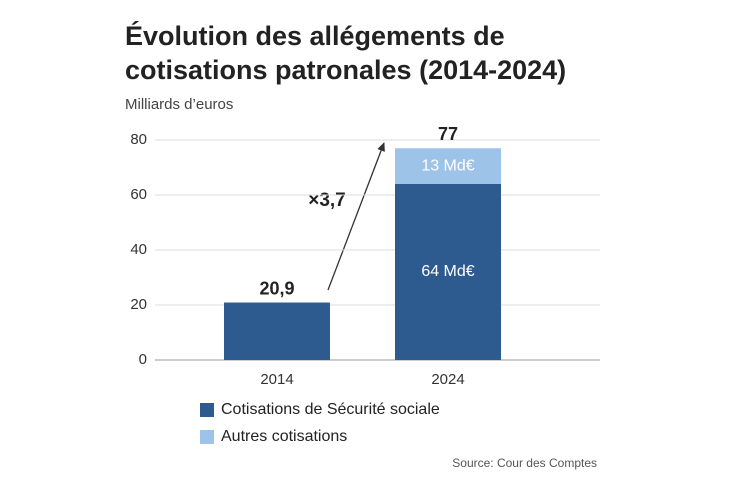 The width and height of the screenshot is (750, 500). I want to click on chart-subtitle: Milliards d’euros, so click(179, 104).